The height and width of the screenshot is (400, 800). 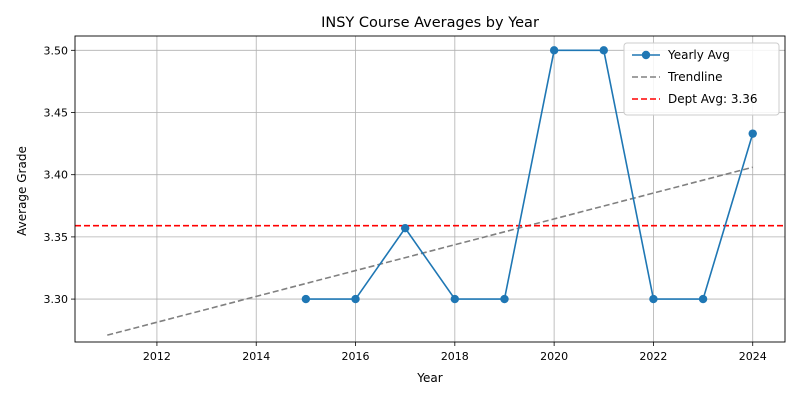 What do you see at coordinates (653, 356) in the screenshot?
I see `x-tick-label: 2022` at bounding box center [653, 356].